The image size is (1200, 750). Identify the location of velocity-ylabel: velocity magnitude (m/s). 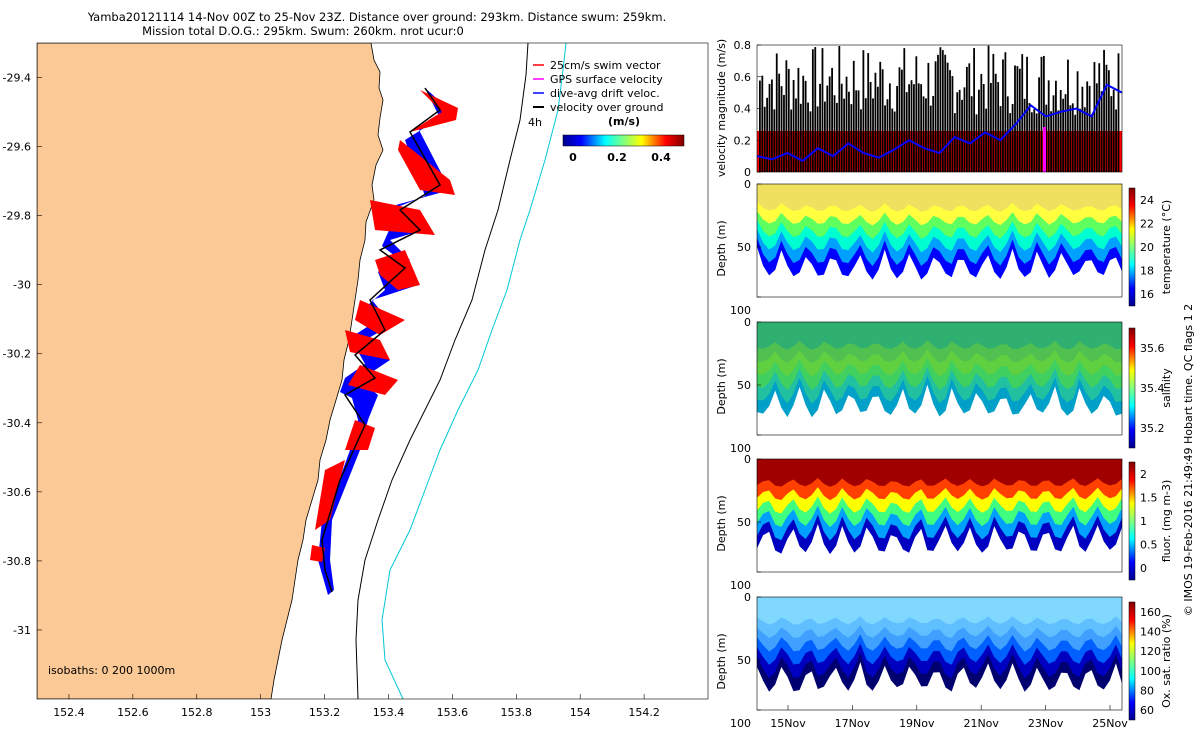
(721, 108).